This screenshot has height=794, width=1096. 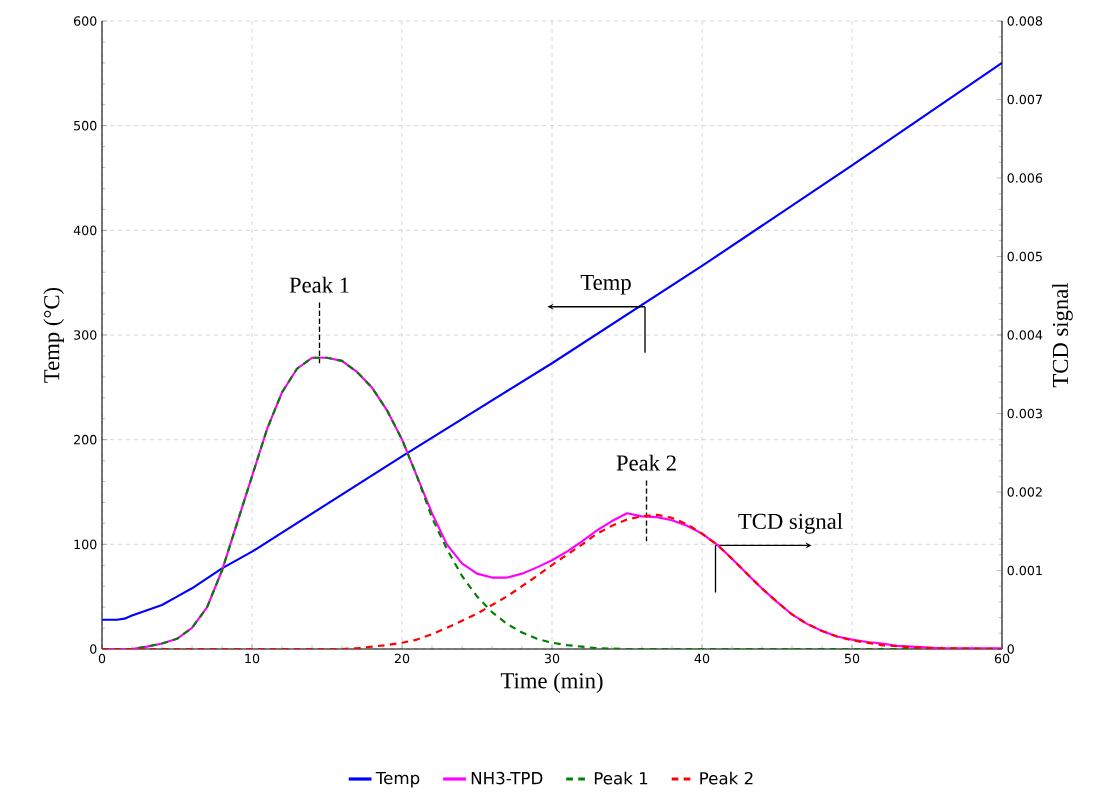 I want to click on y2-axis-title: TCD signal, so click(x=1062, y=335).